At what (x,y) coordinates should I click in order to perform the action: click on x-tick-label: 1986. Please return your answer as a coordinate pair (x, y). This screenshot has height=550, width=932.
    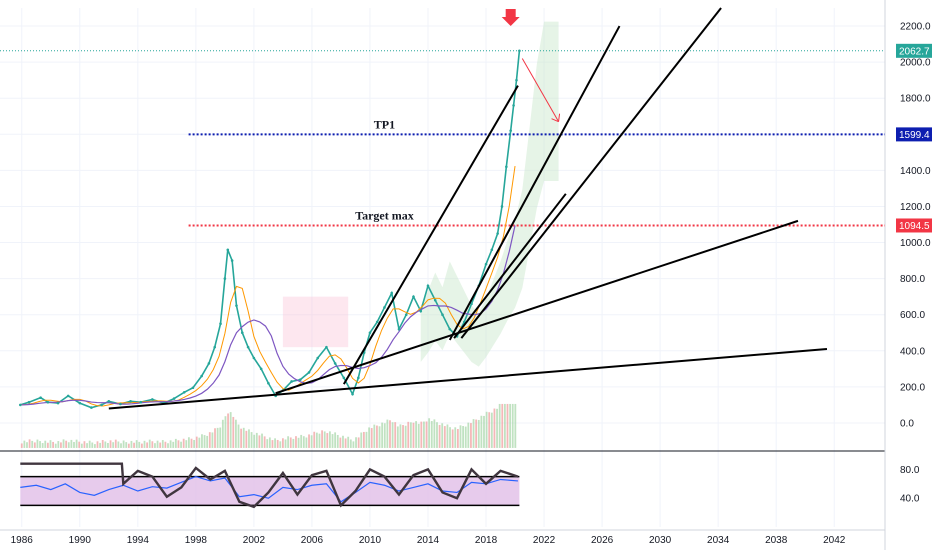
    Looking at the image, I should click on (22, 540).